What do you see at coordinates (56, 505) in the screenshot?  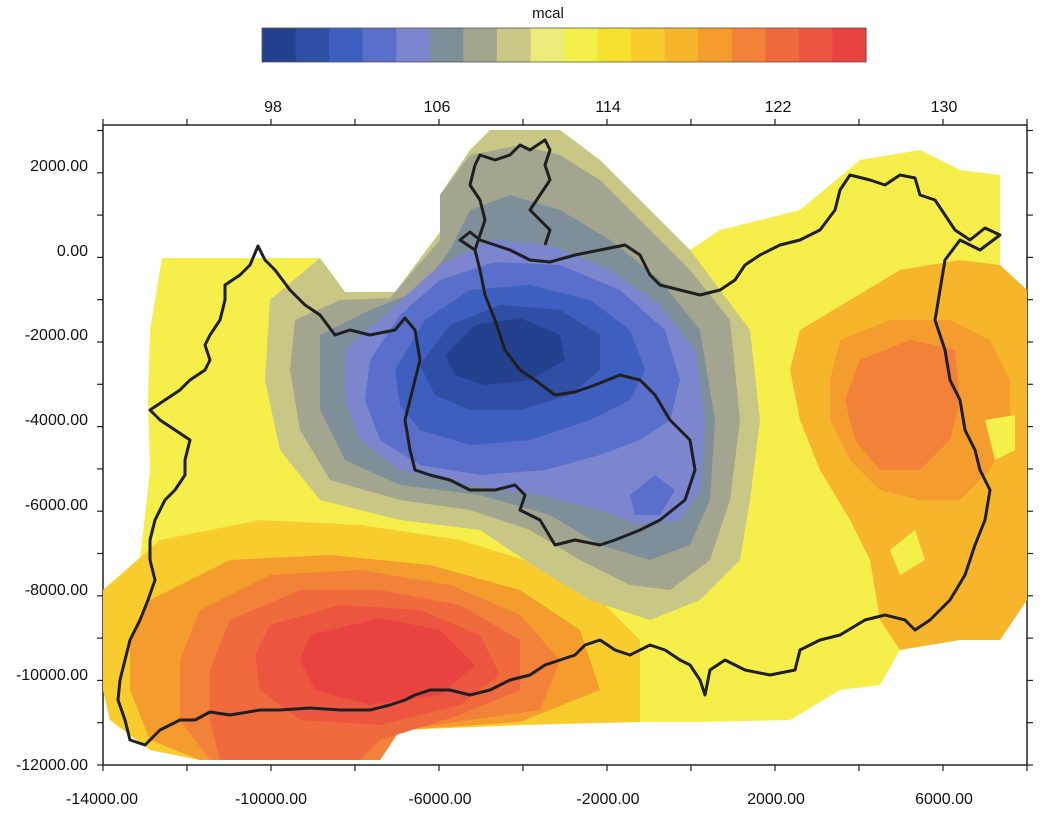 I see `y-axis-label: -6000.00` at bounding box center [56, 505].